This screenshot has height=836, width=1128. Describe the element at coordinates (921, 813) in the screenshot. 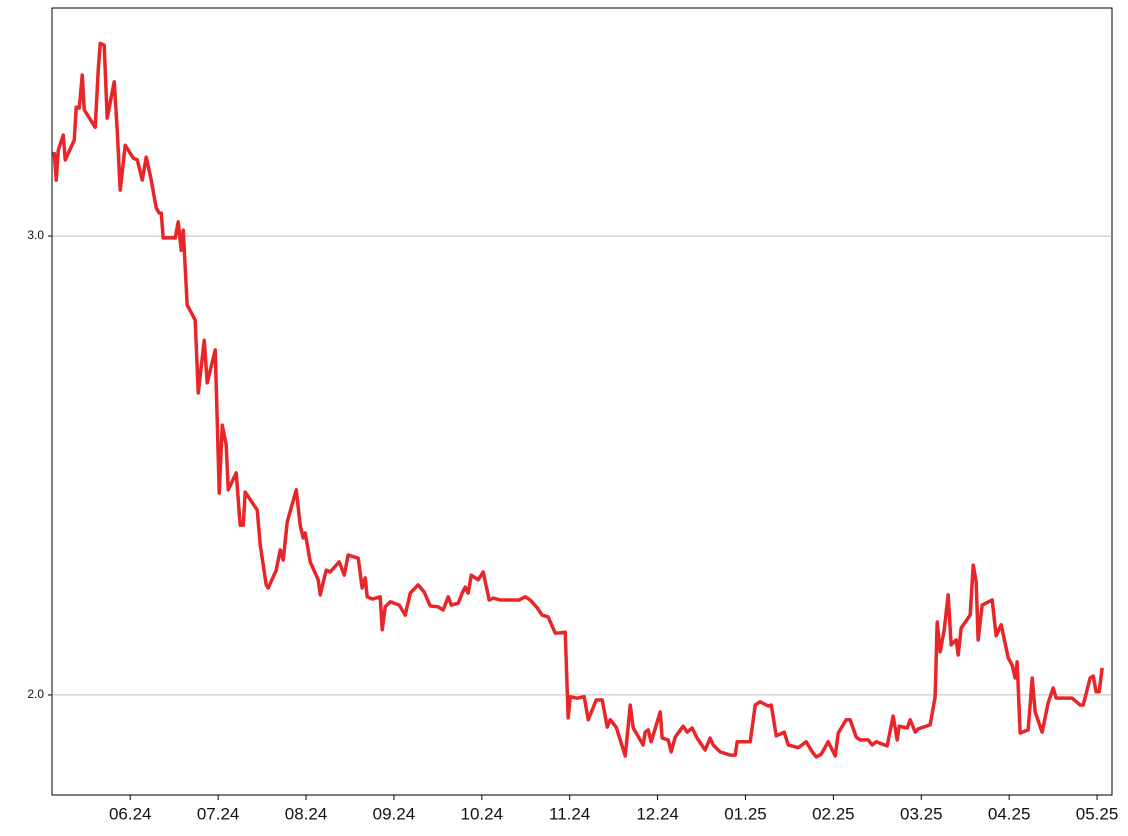

I see `x-tick-label: 03.25` at that location.